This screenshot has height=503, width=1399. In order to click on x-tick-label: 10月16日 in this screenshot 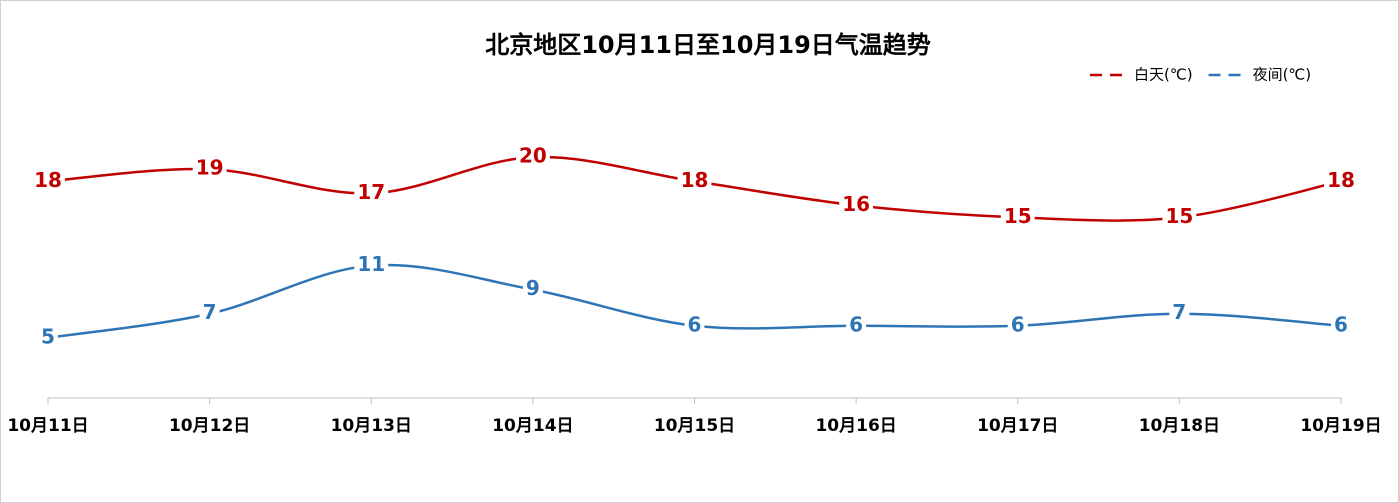, I will do `click(855, 426)`.